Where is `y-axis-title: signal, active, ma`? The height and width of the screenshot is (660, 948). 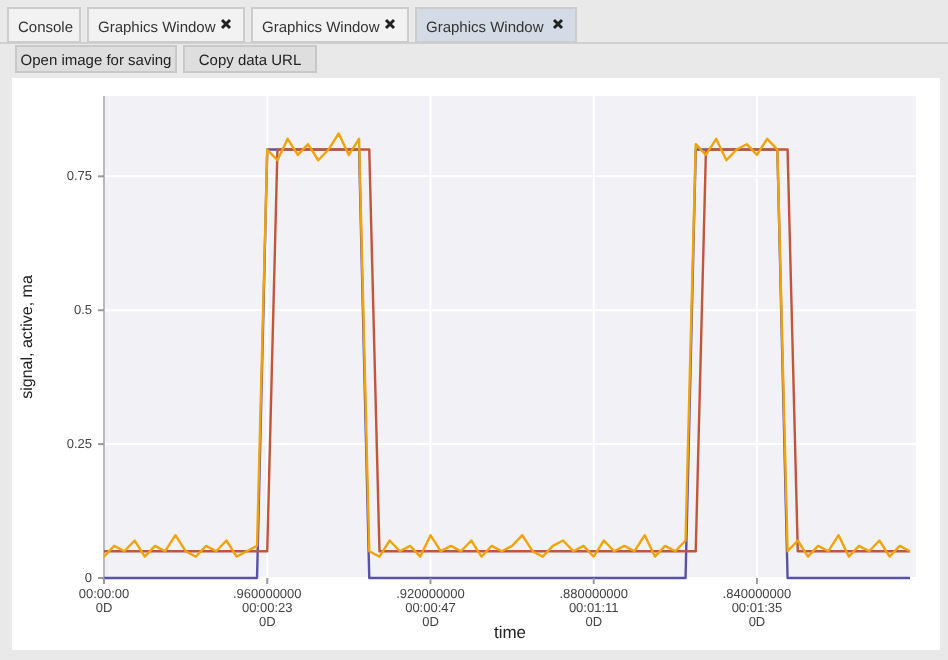 y-axis-title: signal, active, ma is located at coordinates (27, 336).